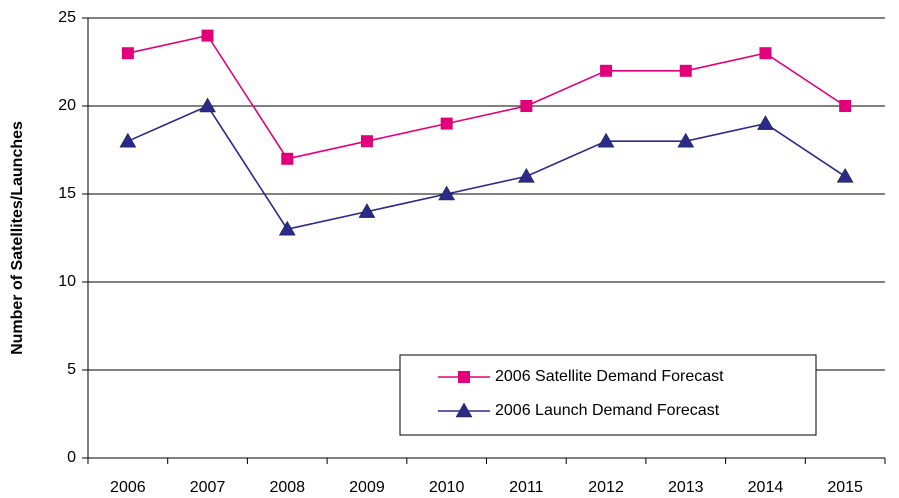 This screenshot has height=498, width=899. What do you see at coordinates (607, 410) in the screenshot?
I see `legend-label: 2006 Launch Demand Forecast` at bounding box center [607, 410].